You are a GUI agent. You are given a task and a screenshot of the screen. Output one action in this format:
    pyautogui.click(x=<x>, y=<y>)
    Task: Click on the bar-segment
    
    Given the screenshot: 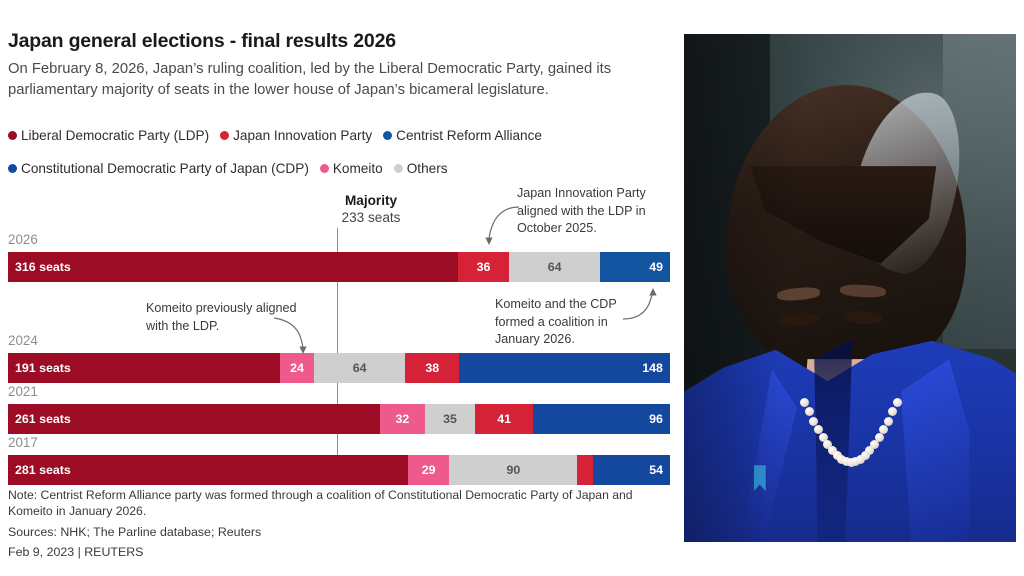 What is the action you would take?
    pyautogui.click(x=585, y=470)
    